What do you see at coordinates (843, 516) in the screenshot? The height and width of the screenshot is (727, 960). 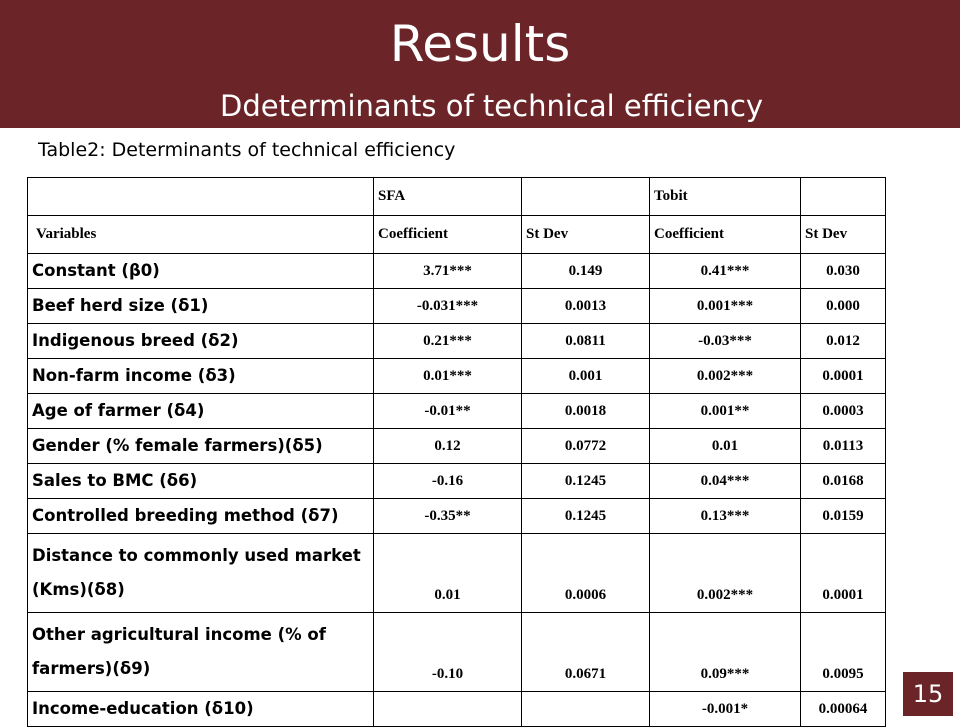 I see `tobit-sd-cell: 0.0159` at bounding box center [843, 516].